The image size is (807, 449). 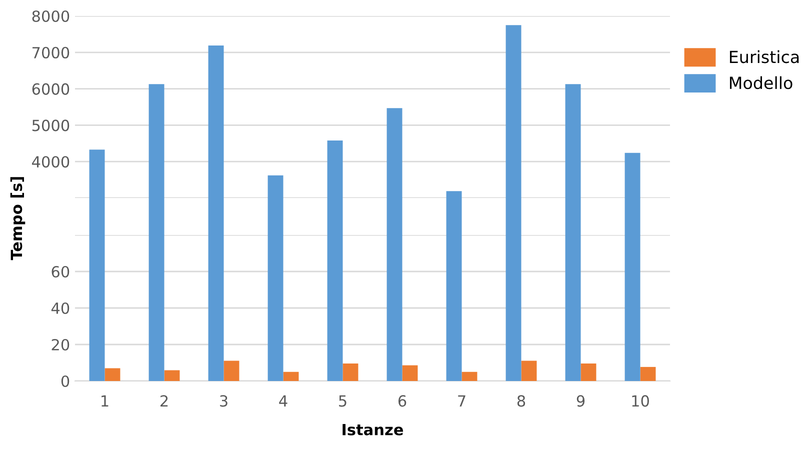 I want to click on y-tick-label: 5000, so click(x=51, y=126).